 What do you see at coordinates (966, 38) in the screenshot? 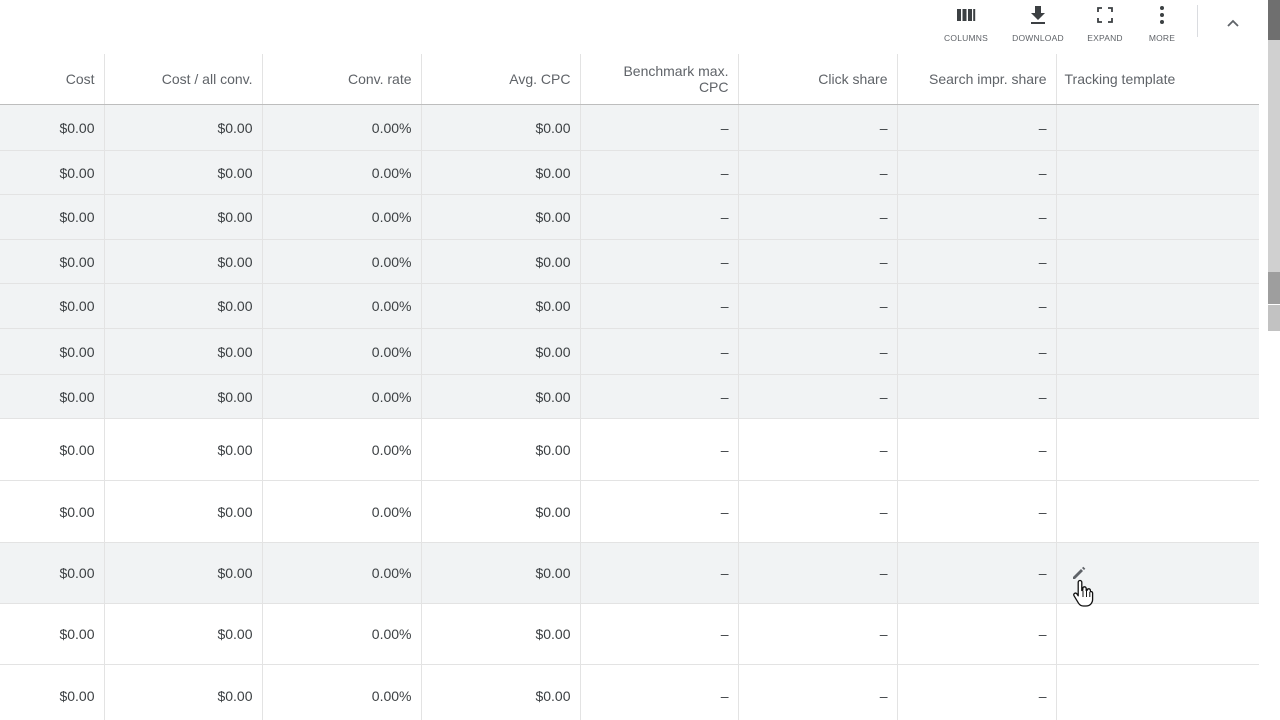
I see `columns-label: COLUMNS` at bounding box center [966, 38].